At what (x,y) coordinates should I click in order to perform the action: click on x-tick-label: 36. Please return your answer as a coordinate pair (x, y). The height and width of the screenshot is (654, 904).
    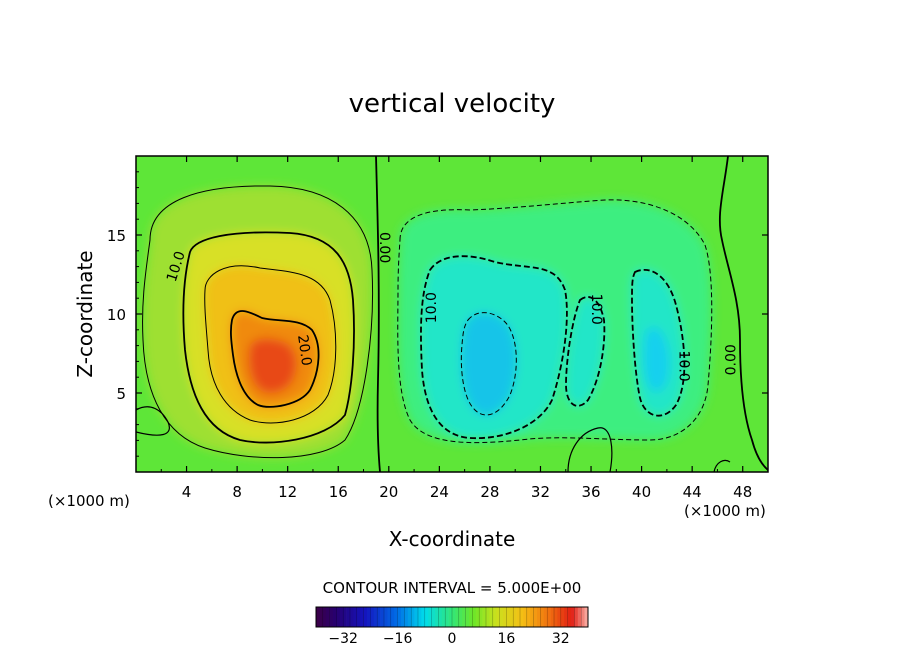
    Looking at the image, I should click on (590, 492).